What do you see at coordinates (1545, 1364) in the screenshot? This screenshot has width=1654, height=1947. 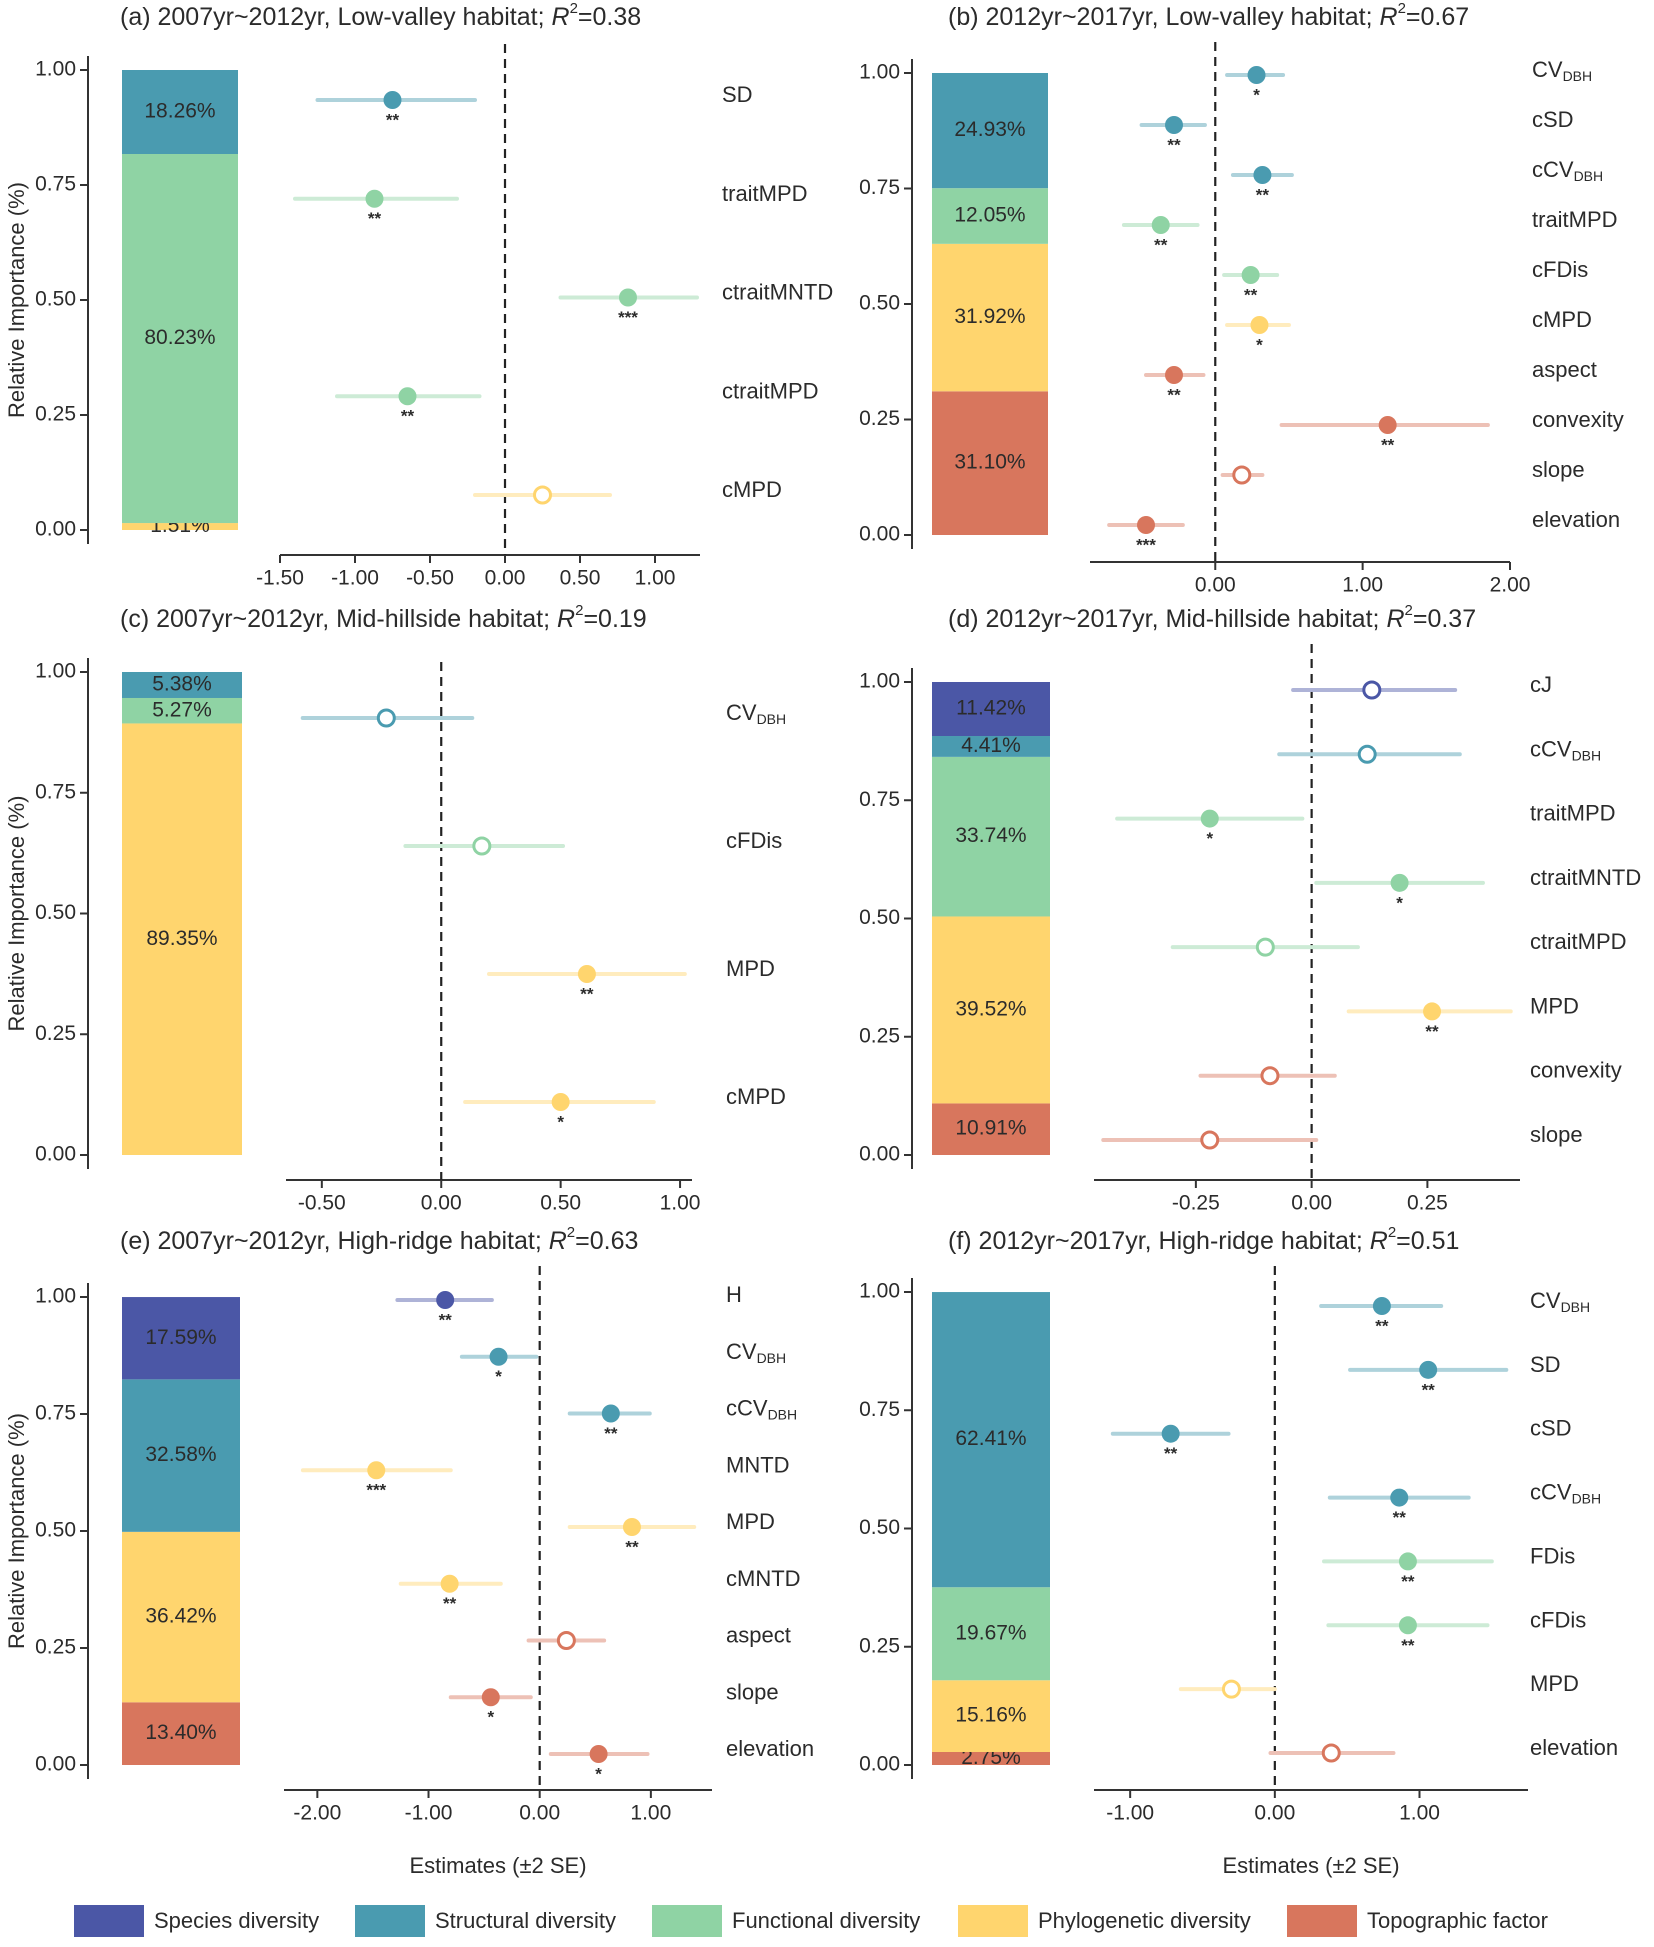 I see `variable-name: SD` at bounding box center [1545, 1364].